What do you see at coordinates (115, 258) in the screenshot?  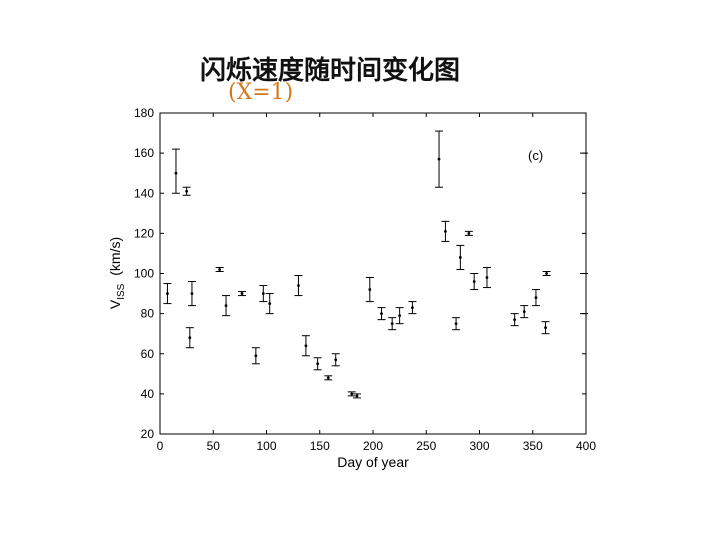 I see `y-axis-label-unit: (km/s)` at bounding box center [115, 258].